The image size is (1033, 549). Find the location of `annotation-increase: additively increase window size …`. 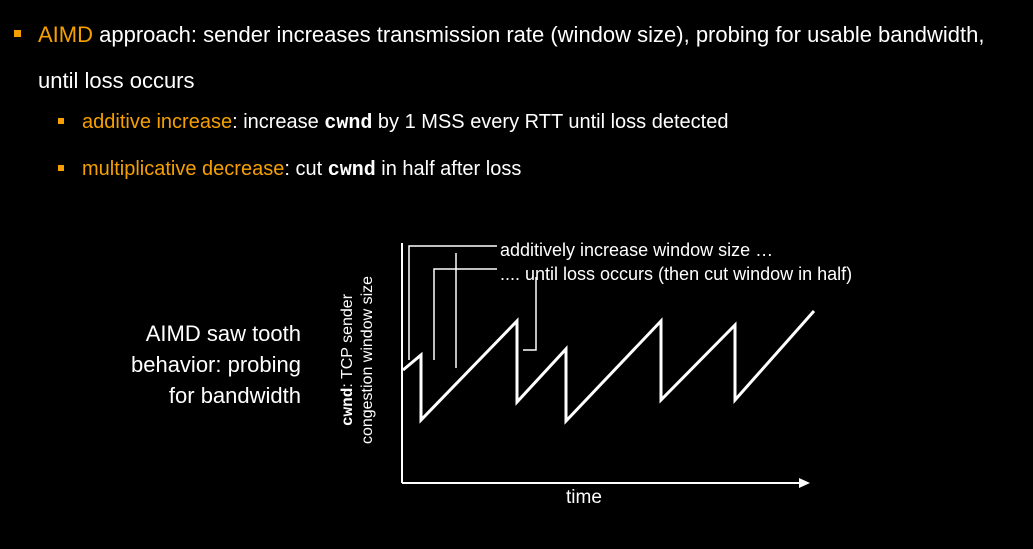

annotation-increase: additively increase window size … is located at coordinates (637, 250).